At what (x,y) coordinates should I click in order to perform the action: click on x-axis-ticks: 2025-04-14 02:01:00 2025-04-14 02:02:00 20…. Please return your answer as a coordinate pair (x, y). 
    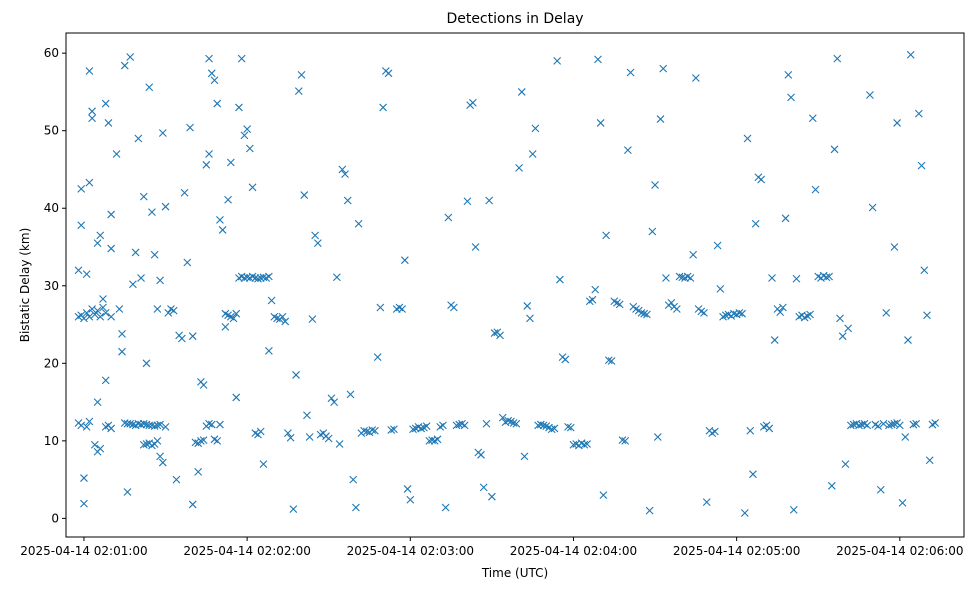
    Looking at the image, I should click on (492, 547).